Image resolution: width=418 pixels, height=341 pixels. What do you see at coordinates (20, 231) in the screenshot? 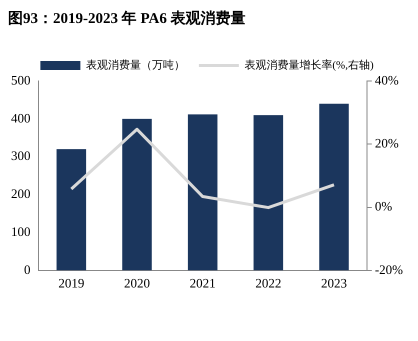
I see `y-tick-label: 100` at bounding box center [20, 231].